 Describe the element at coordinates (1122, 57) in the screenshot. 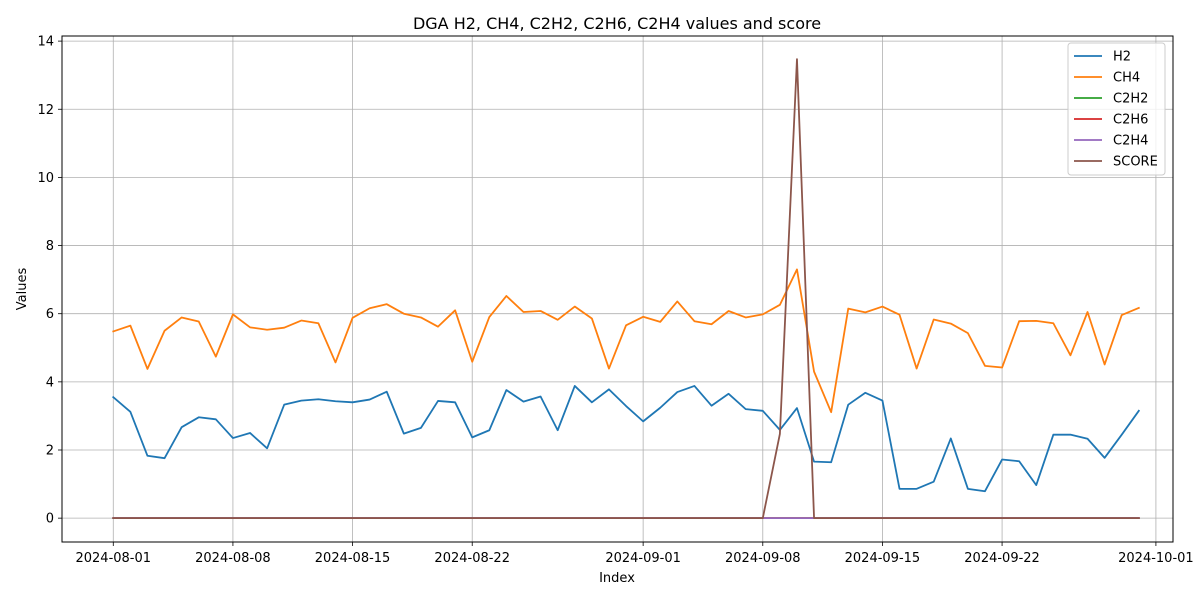

I see `legend-label-h2: H2` at that location.